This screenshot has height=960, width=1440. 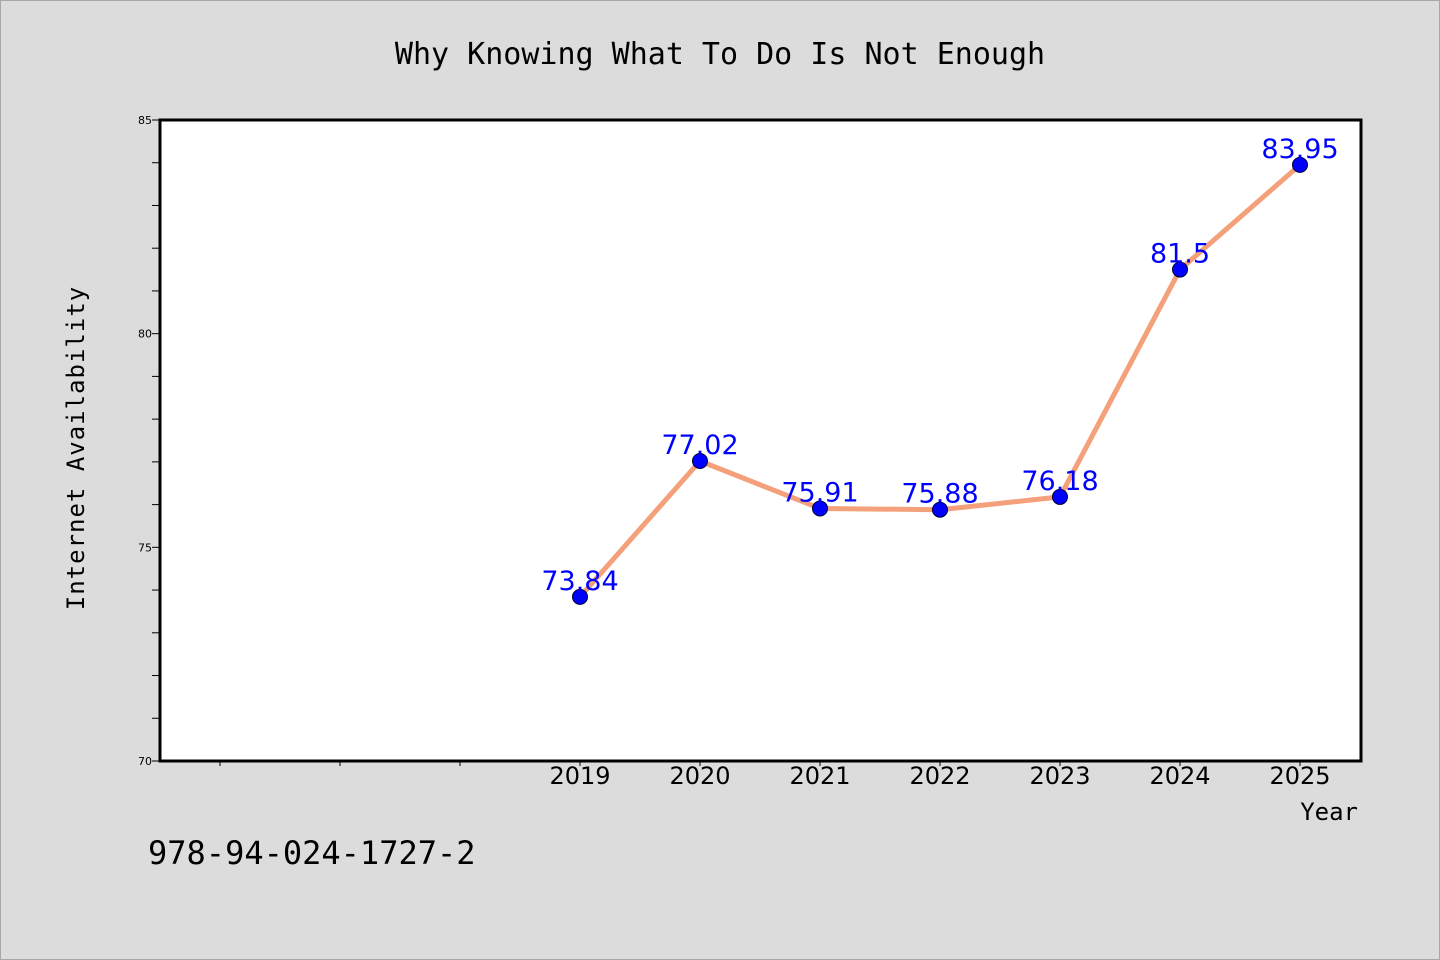 I want to click on x-tick-label: 2024, so click(x=1179, y=776).